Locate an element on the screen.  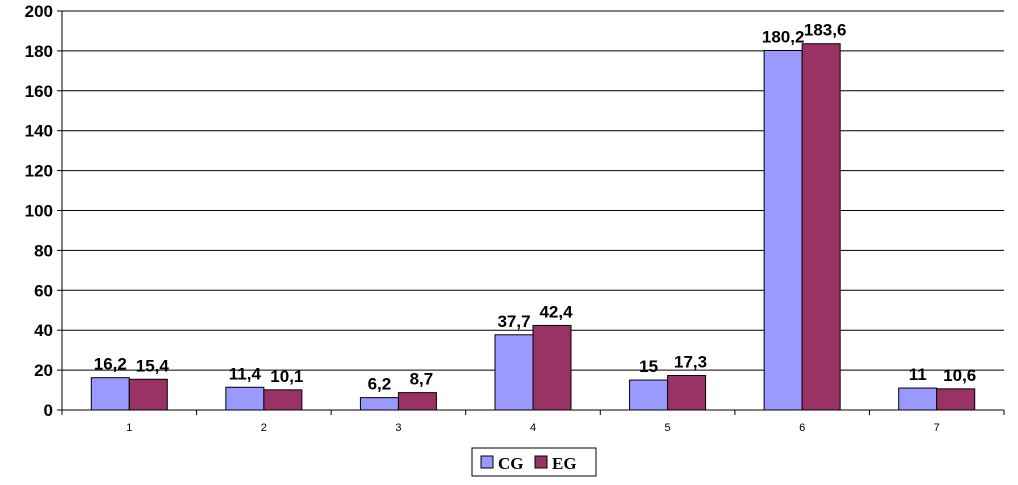
data-label-cg-5: 15 is located at coordinates (648, 366).